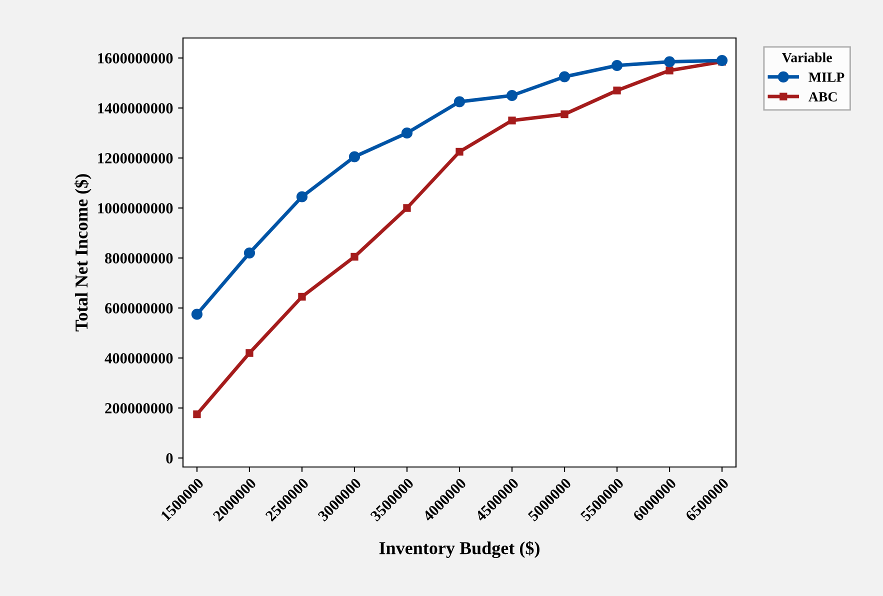  I want to click on y-tick-label: 1200000000, so click(135, 158).